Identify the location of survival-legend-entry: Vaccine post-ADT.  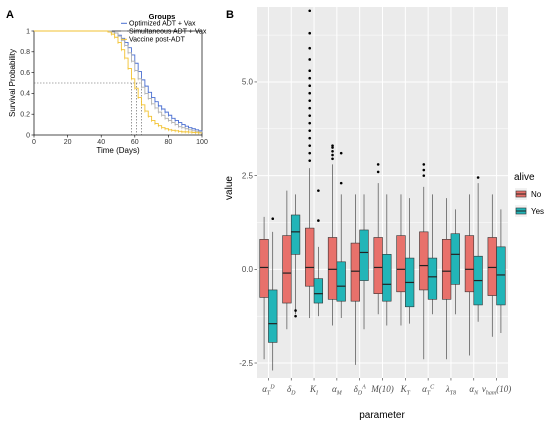
(157, 40).